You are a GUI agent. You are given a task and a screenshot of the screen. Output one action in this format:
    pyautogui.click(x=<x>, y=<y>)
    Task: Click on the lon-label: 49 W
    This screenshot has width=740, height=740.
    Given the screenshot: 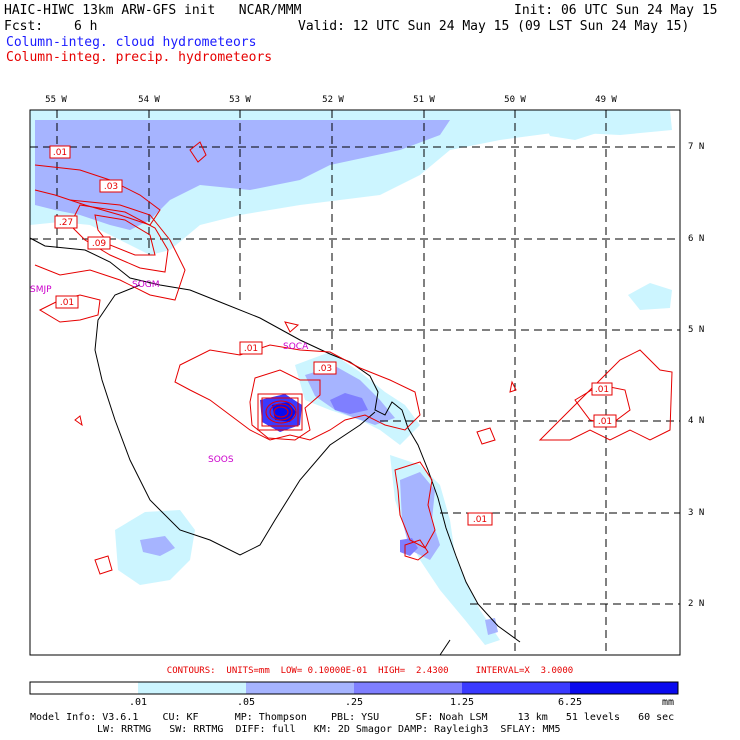 What is the action you would take?
    pyautogui.click(x=606, y=100)
    